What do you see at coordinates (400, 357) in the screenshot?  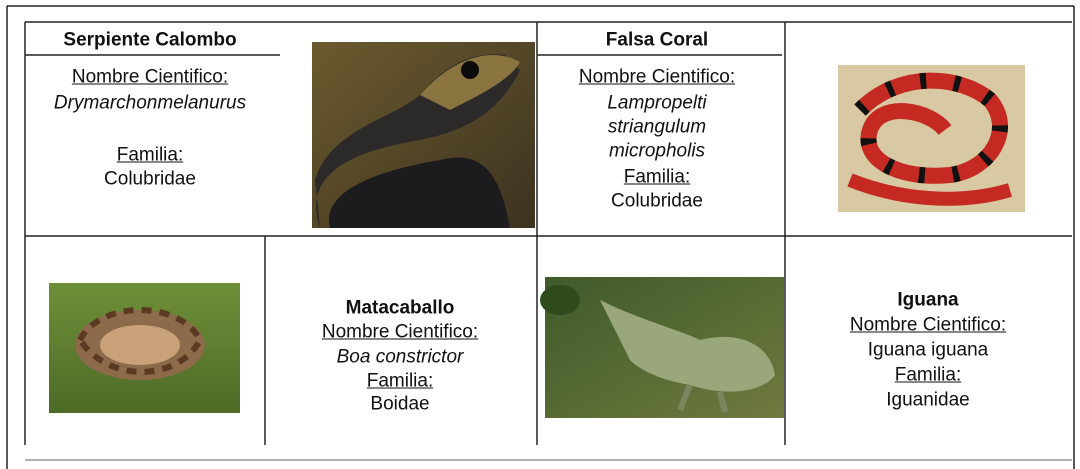 I see `scientific-name: Boa constrictor` at bounding box center [400, 357].